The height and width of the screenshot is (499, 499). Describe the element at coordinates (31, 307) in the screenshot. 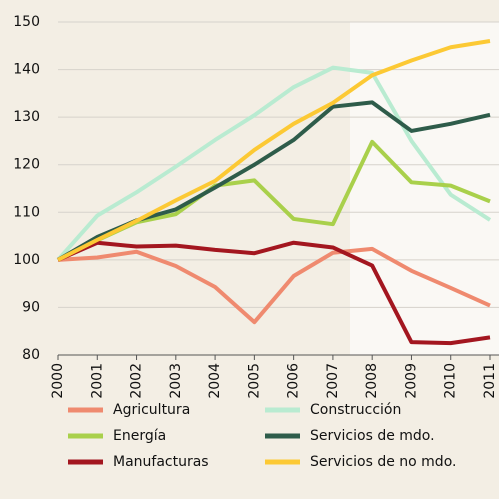

I see `y-tick-label: 90` at that location.